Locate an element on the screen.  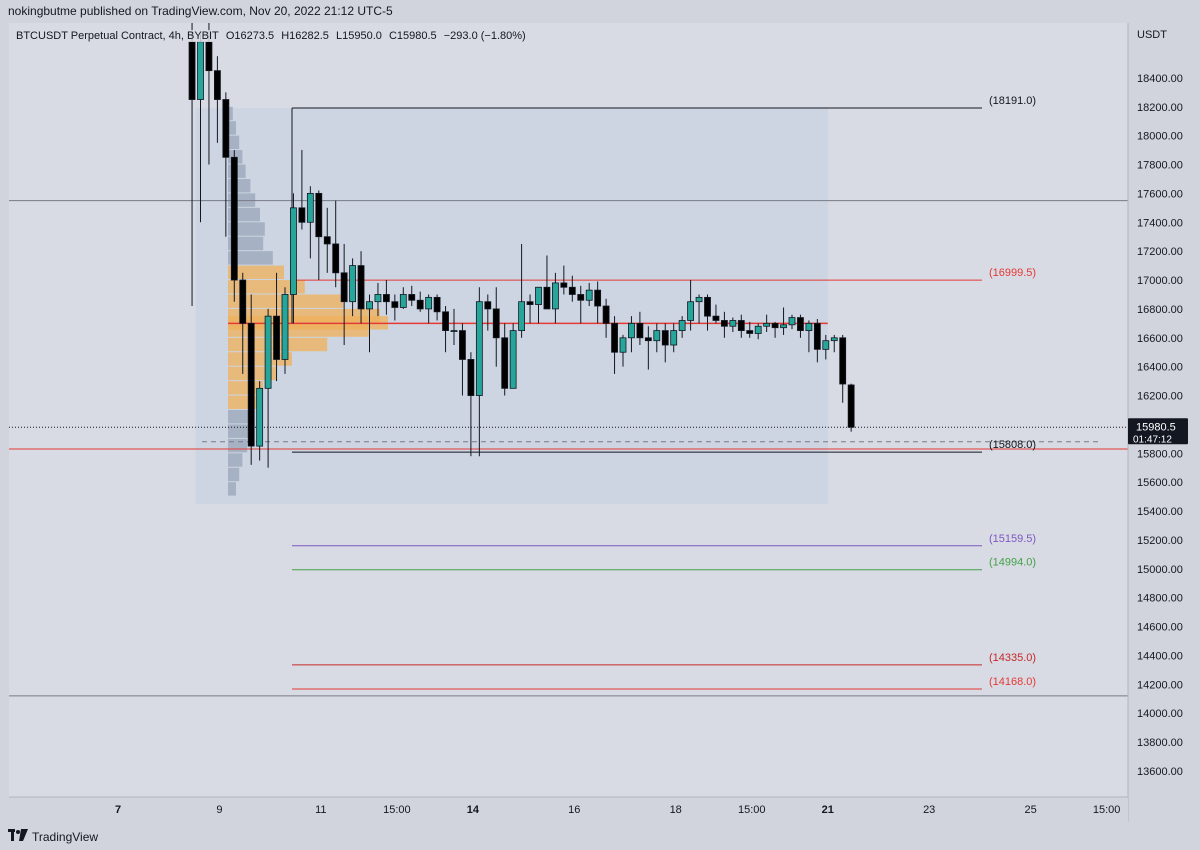
footer is located at coordinates (600, 836).